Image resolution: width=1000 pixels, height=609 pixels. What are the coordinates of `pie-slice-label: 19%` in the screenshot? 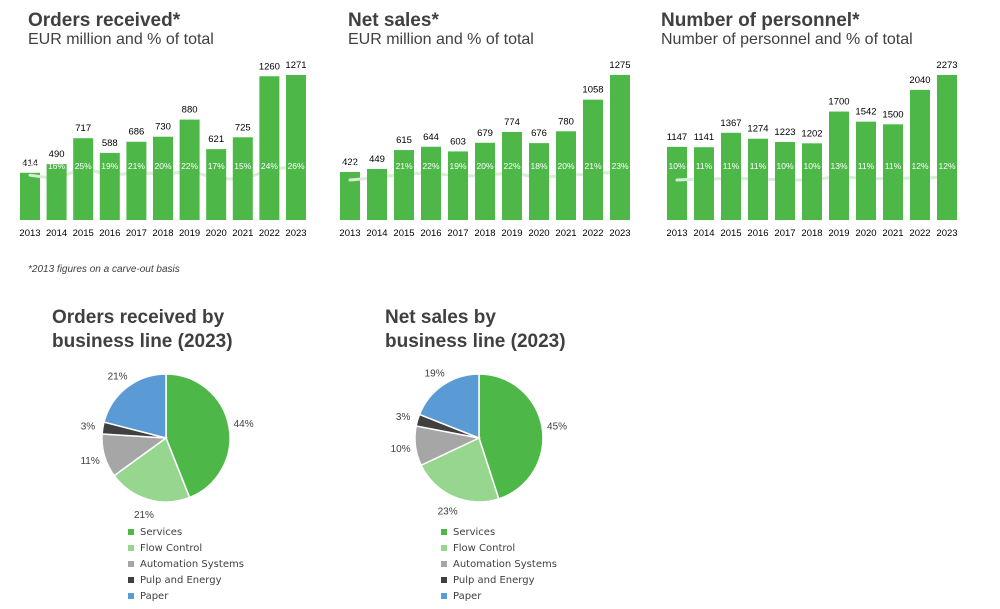 It's located at (435, 374).